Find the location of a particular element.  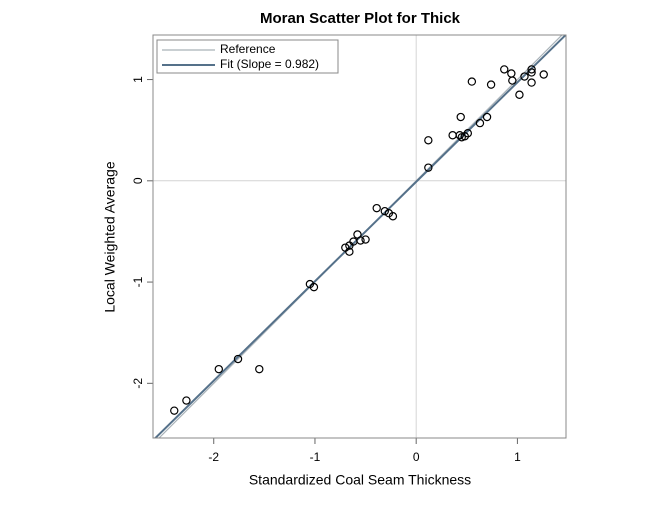

x-tick-label: 1 is located at coordinates (517, 457).